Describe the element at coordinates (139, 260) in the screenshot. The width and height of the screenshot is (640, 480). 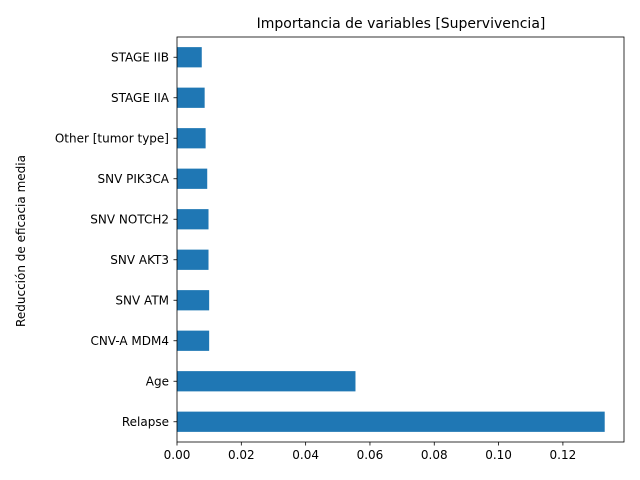
I see `y-tick-label: SNV AKT3` at that location.